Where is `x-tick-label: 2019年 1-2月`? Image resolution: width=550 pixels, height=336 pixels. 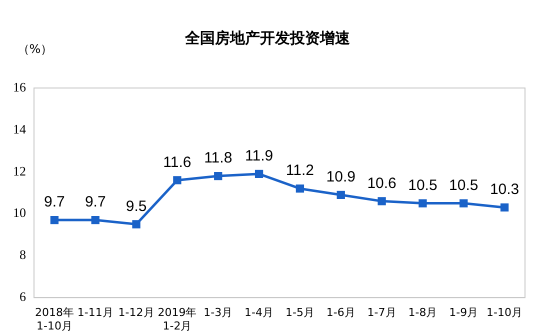 x-tick-label: 2019年 1-2月 is located at coordinates (177, 319).